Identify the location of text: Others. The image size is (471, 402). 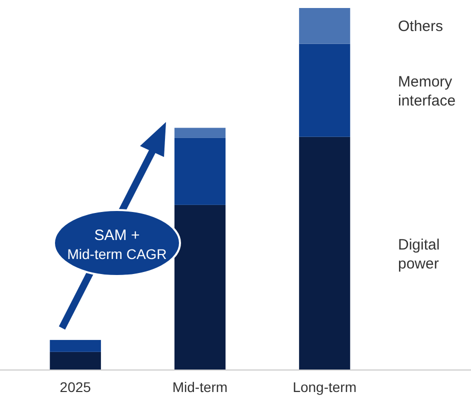
(421, 26).